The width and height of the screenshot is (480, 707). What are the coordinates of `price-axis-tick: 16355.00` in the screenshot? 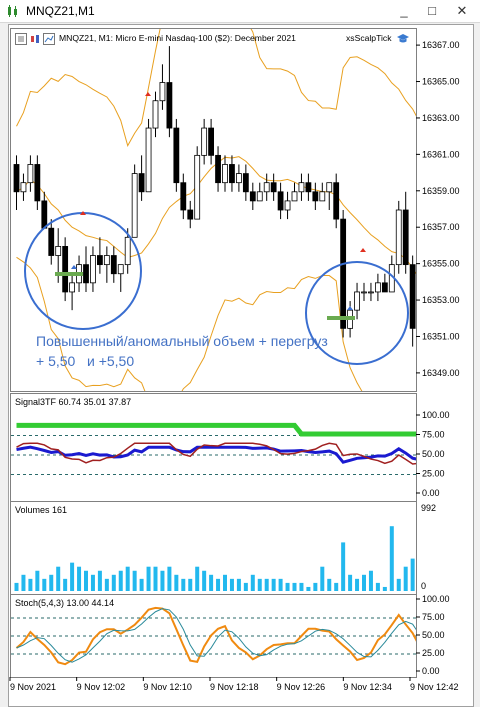 It's located at (441, 264).